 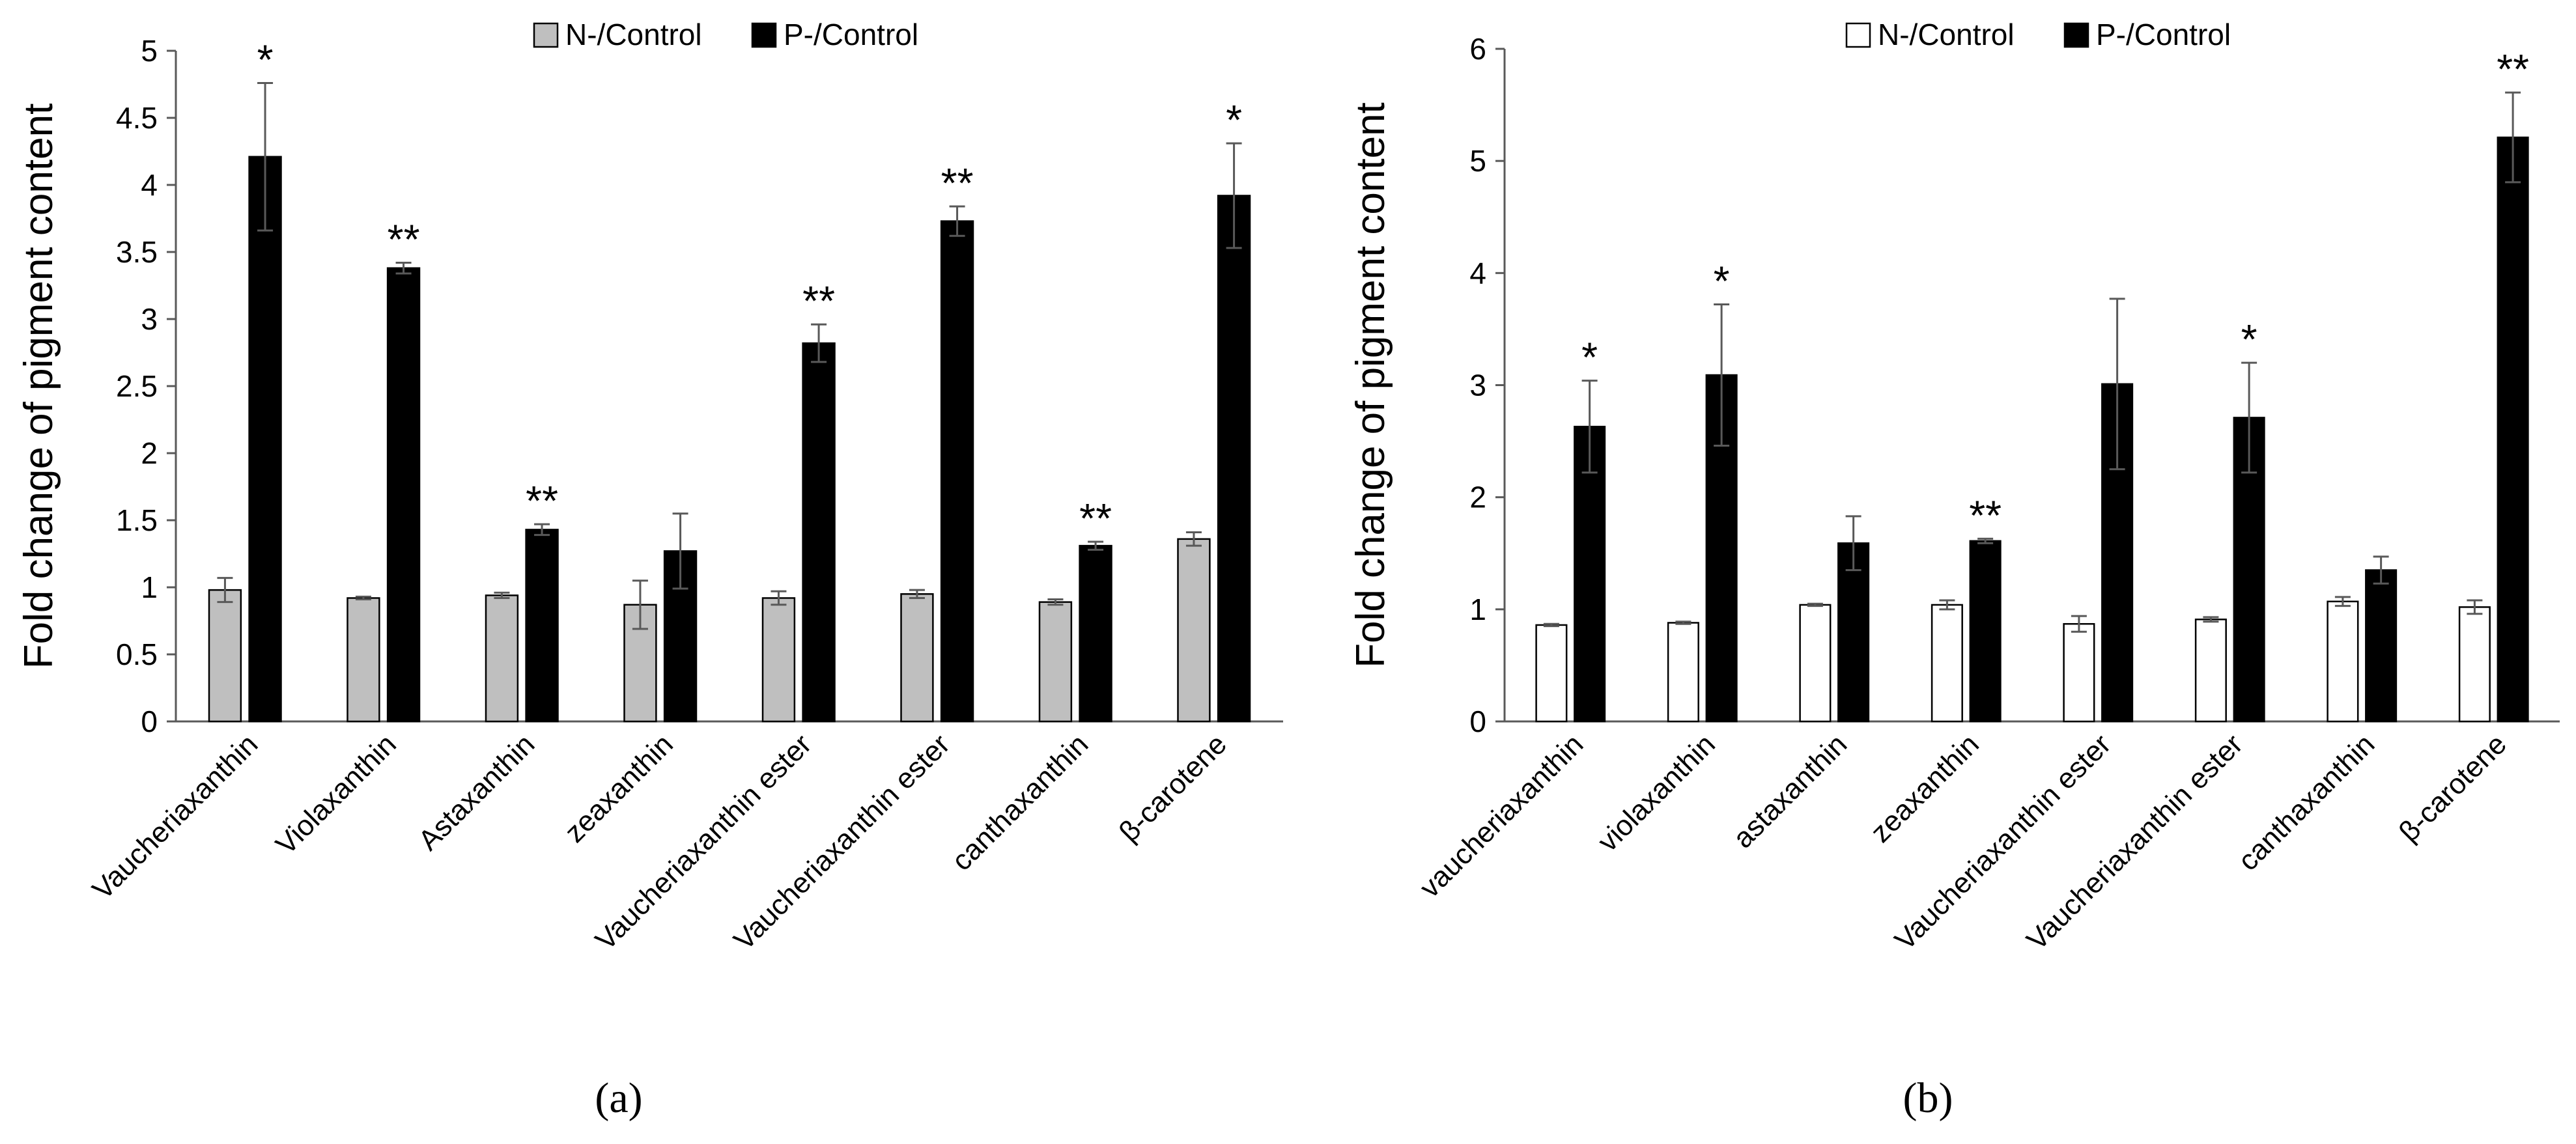 What do you see at coordinates (137, 520) in the screenshot?
I see `y-tick-label: 1.5` at bounding box center [137, 520].